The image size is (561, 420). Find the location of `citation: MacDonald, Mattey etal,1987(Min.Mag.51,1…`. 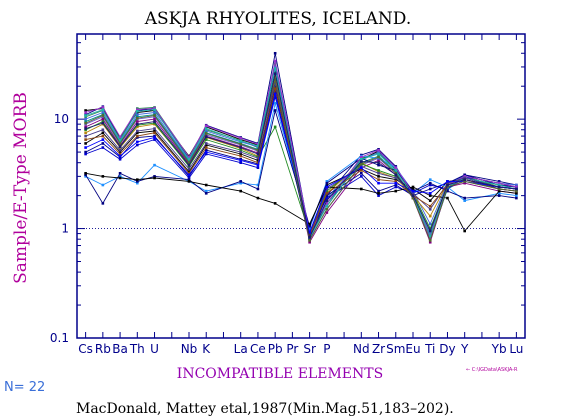

citation: MacDonald, Mattey etal,1987(Min.Mag.51,1… is located at coordinates (265, 409).